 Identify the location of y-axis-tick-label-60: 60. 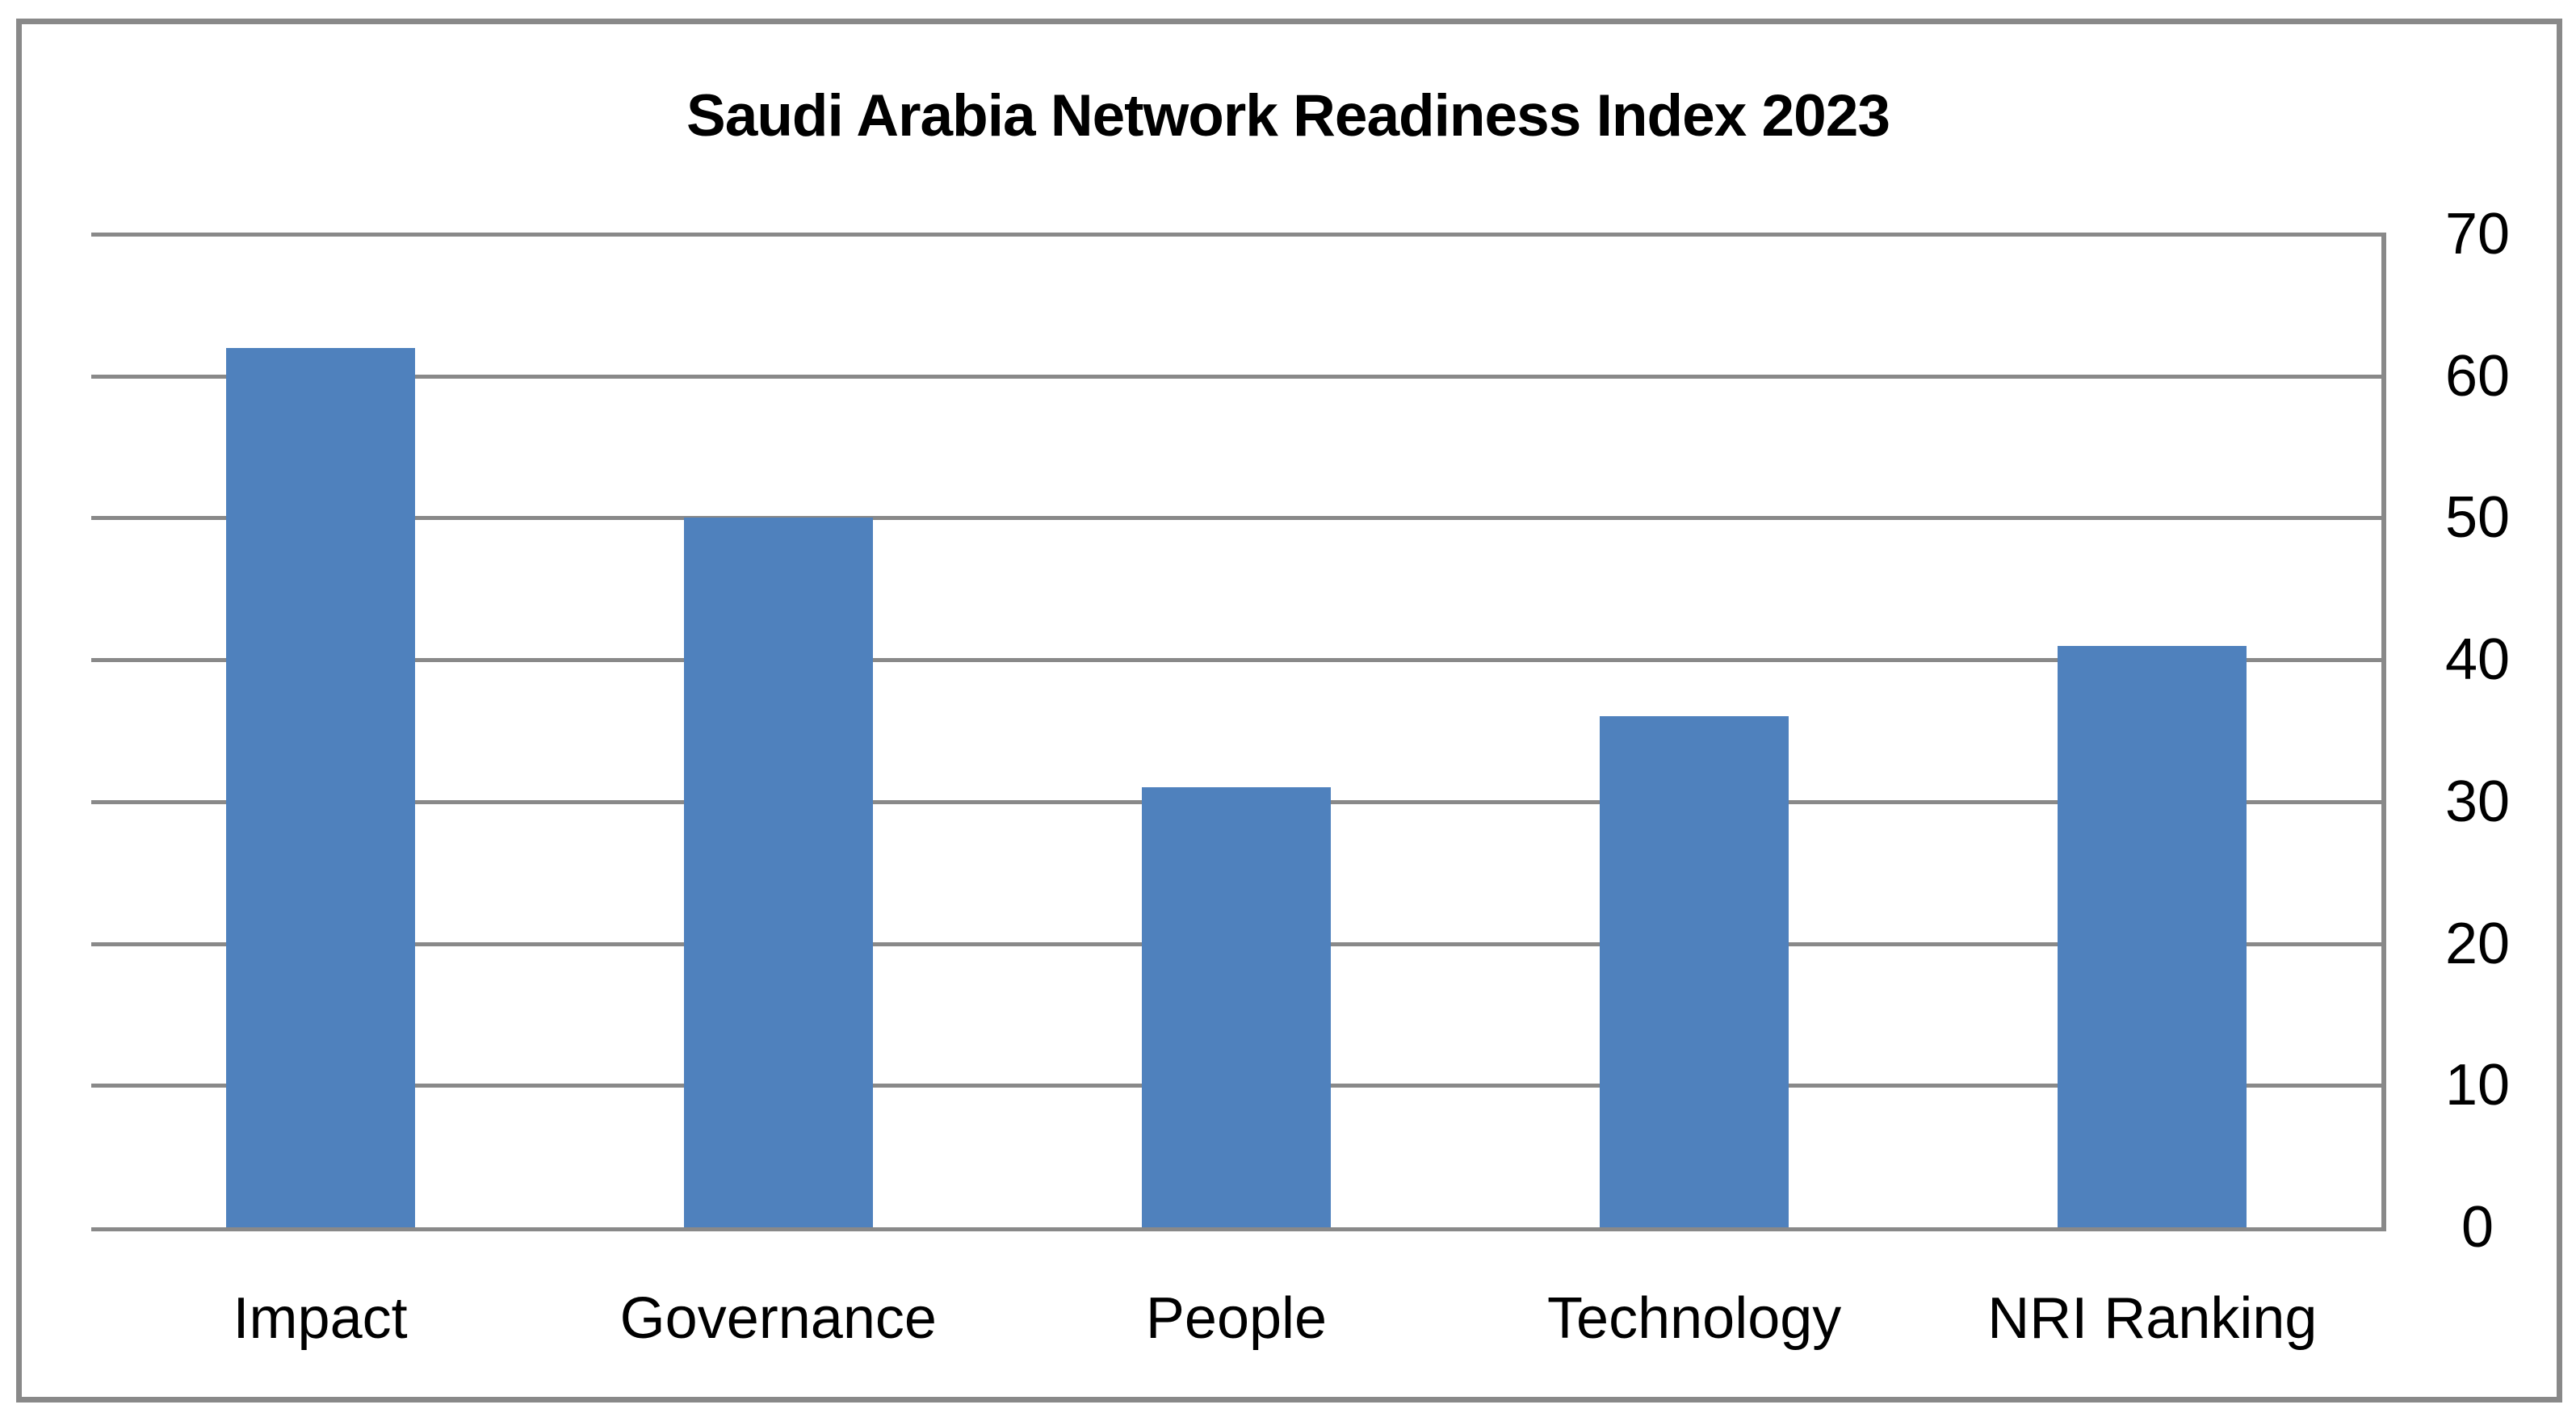
(2477, 376).